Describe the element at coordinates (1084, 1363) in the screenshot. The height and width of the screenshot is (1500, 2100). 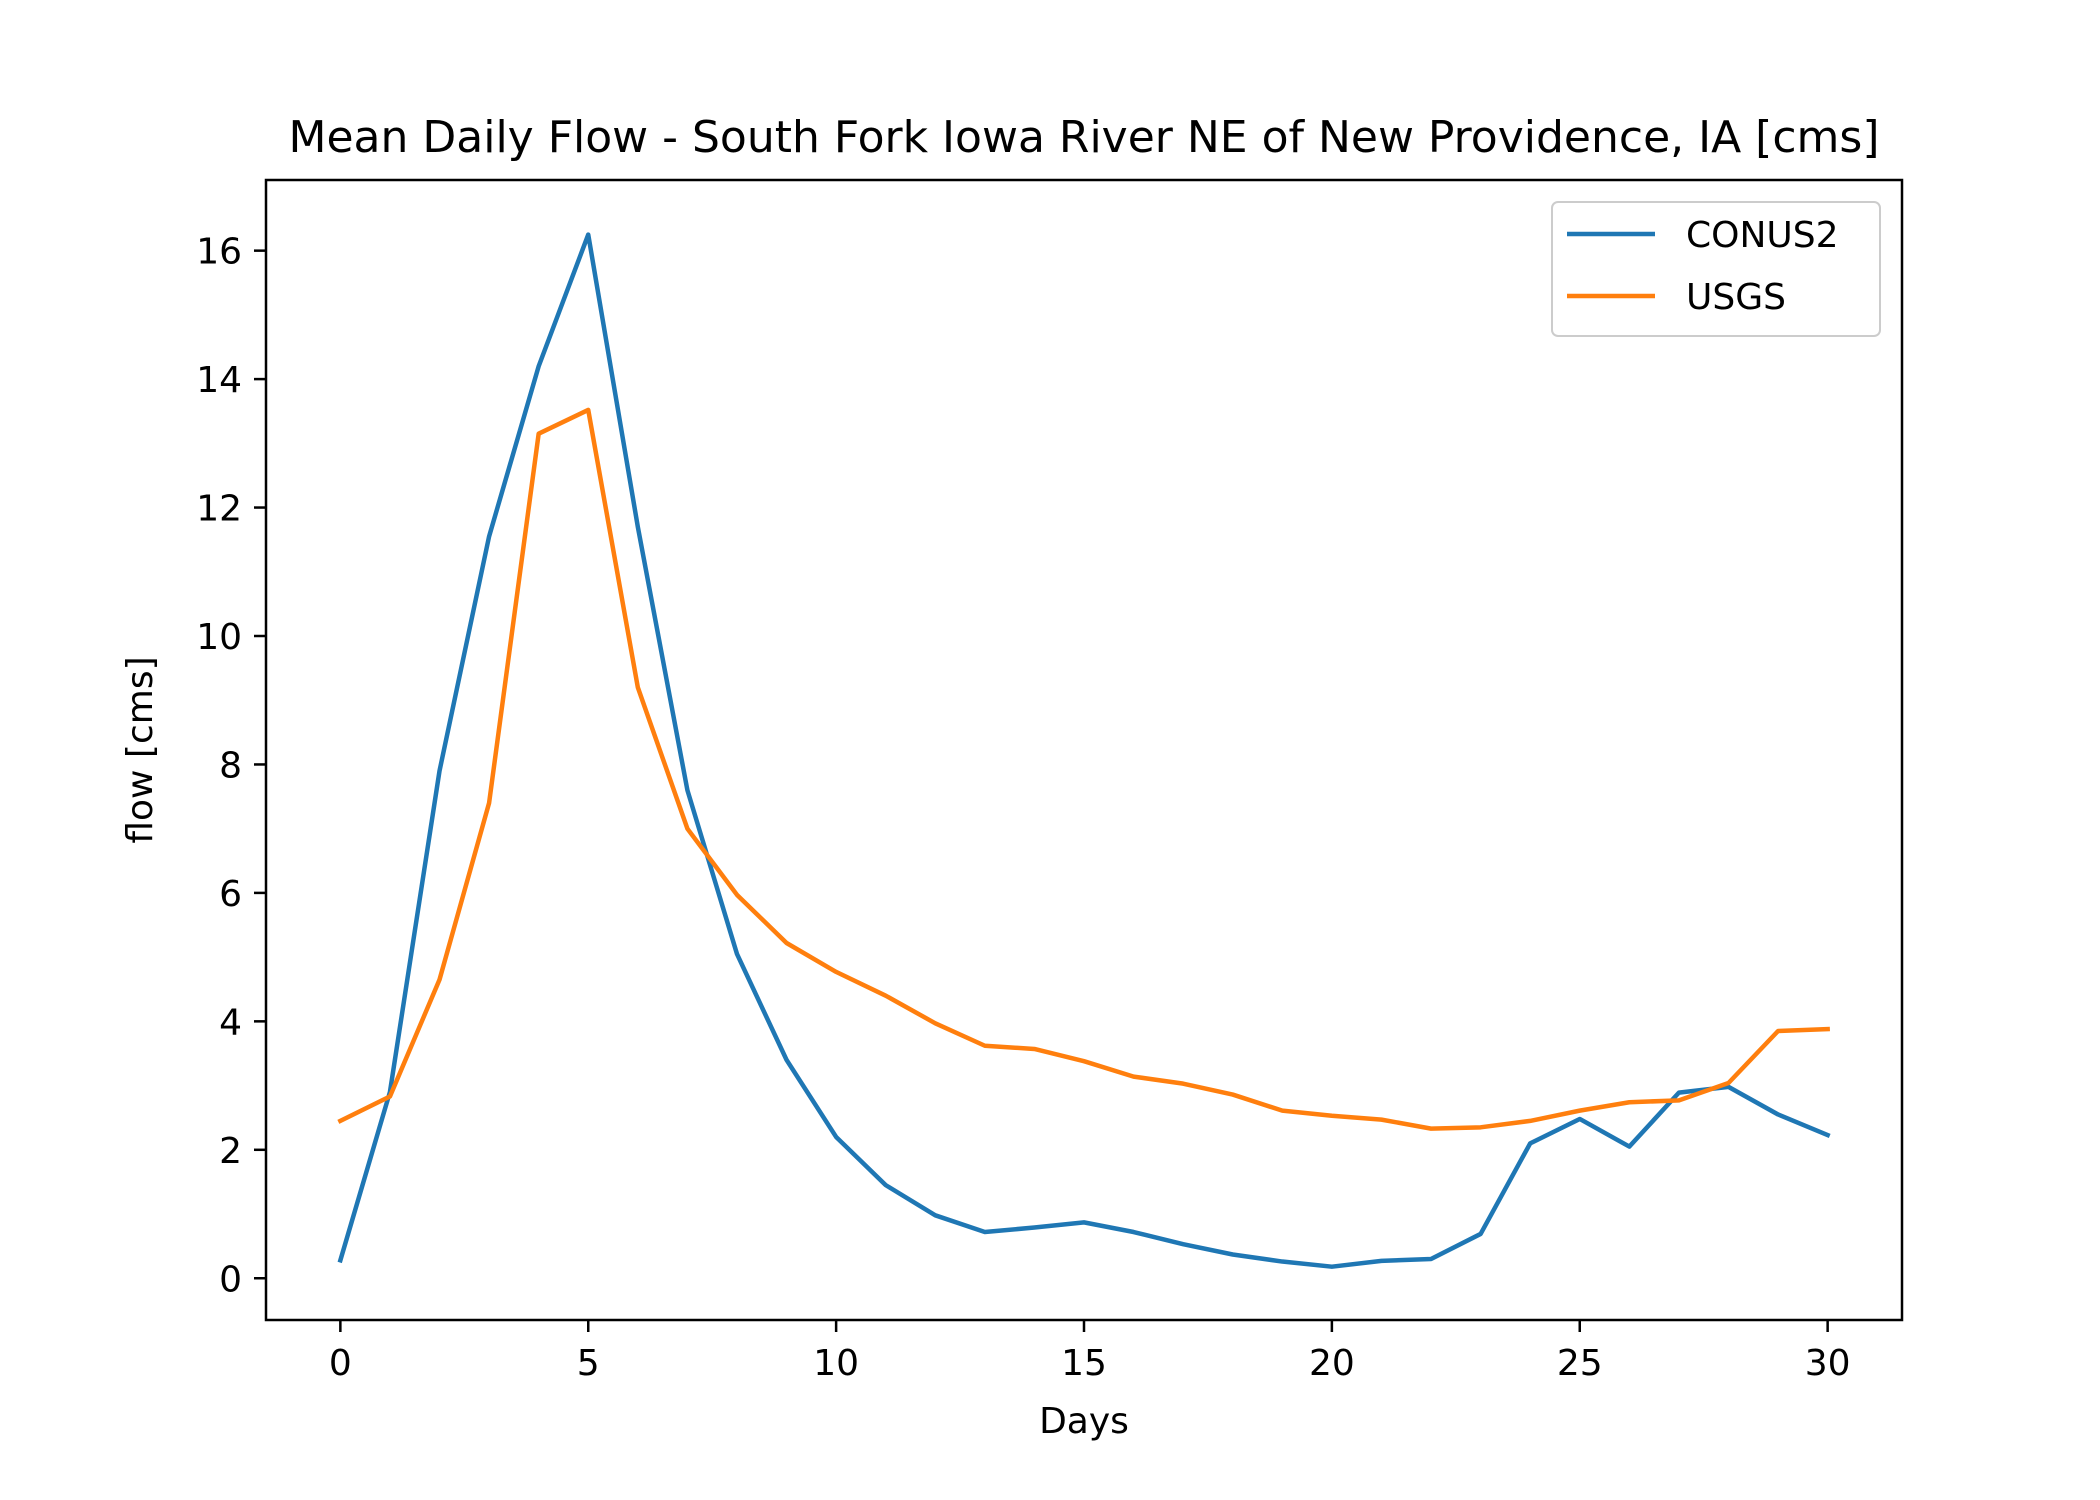
I see `x-tick-label: 15` at that location.